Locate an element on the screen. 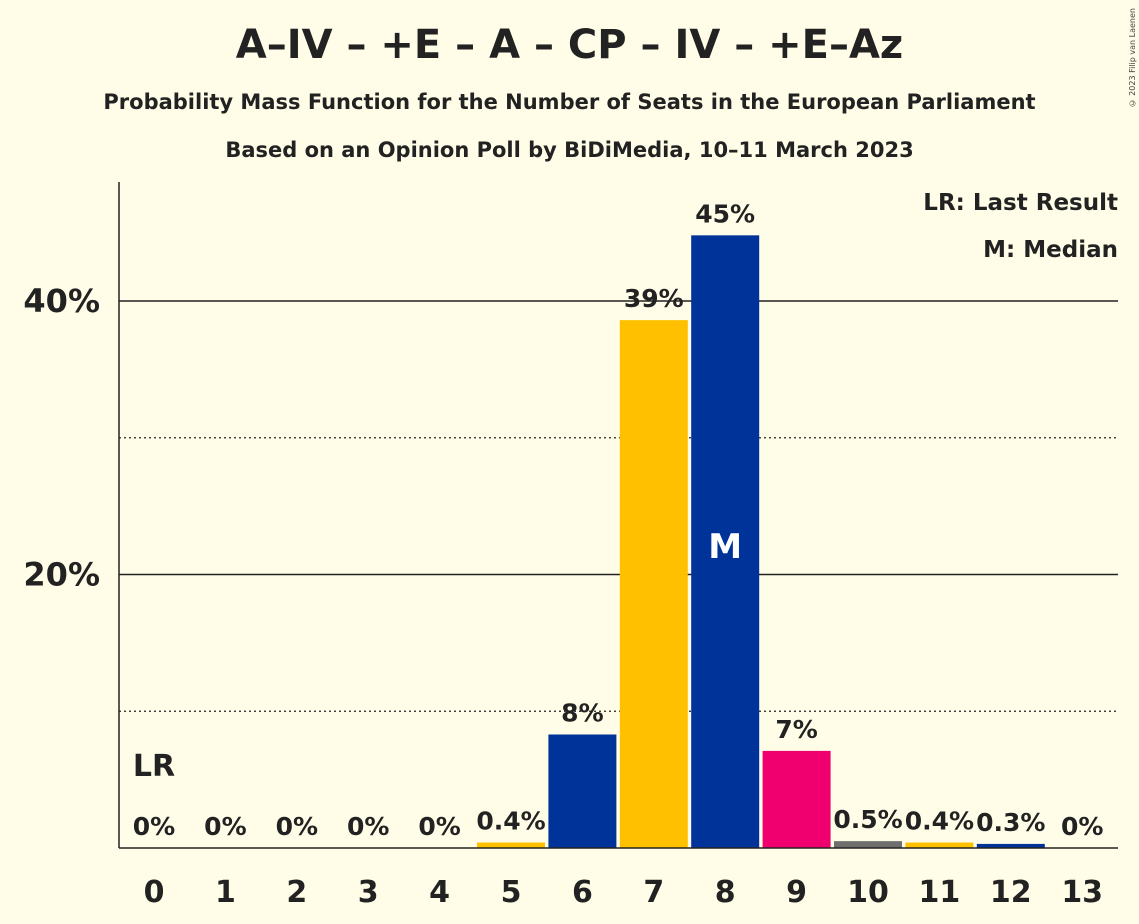  legend-median: M: Median is located at coordinates (1050, 250).